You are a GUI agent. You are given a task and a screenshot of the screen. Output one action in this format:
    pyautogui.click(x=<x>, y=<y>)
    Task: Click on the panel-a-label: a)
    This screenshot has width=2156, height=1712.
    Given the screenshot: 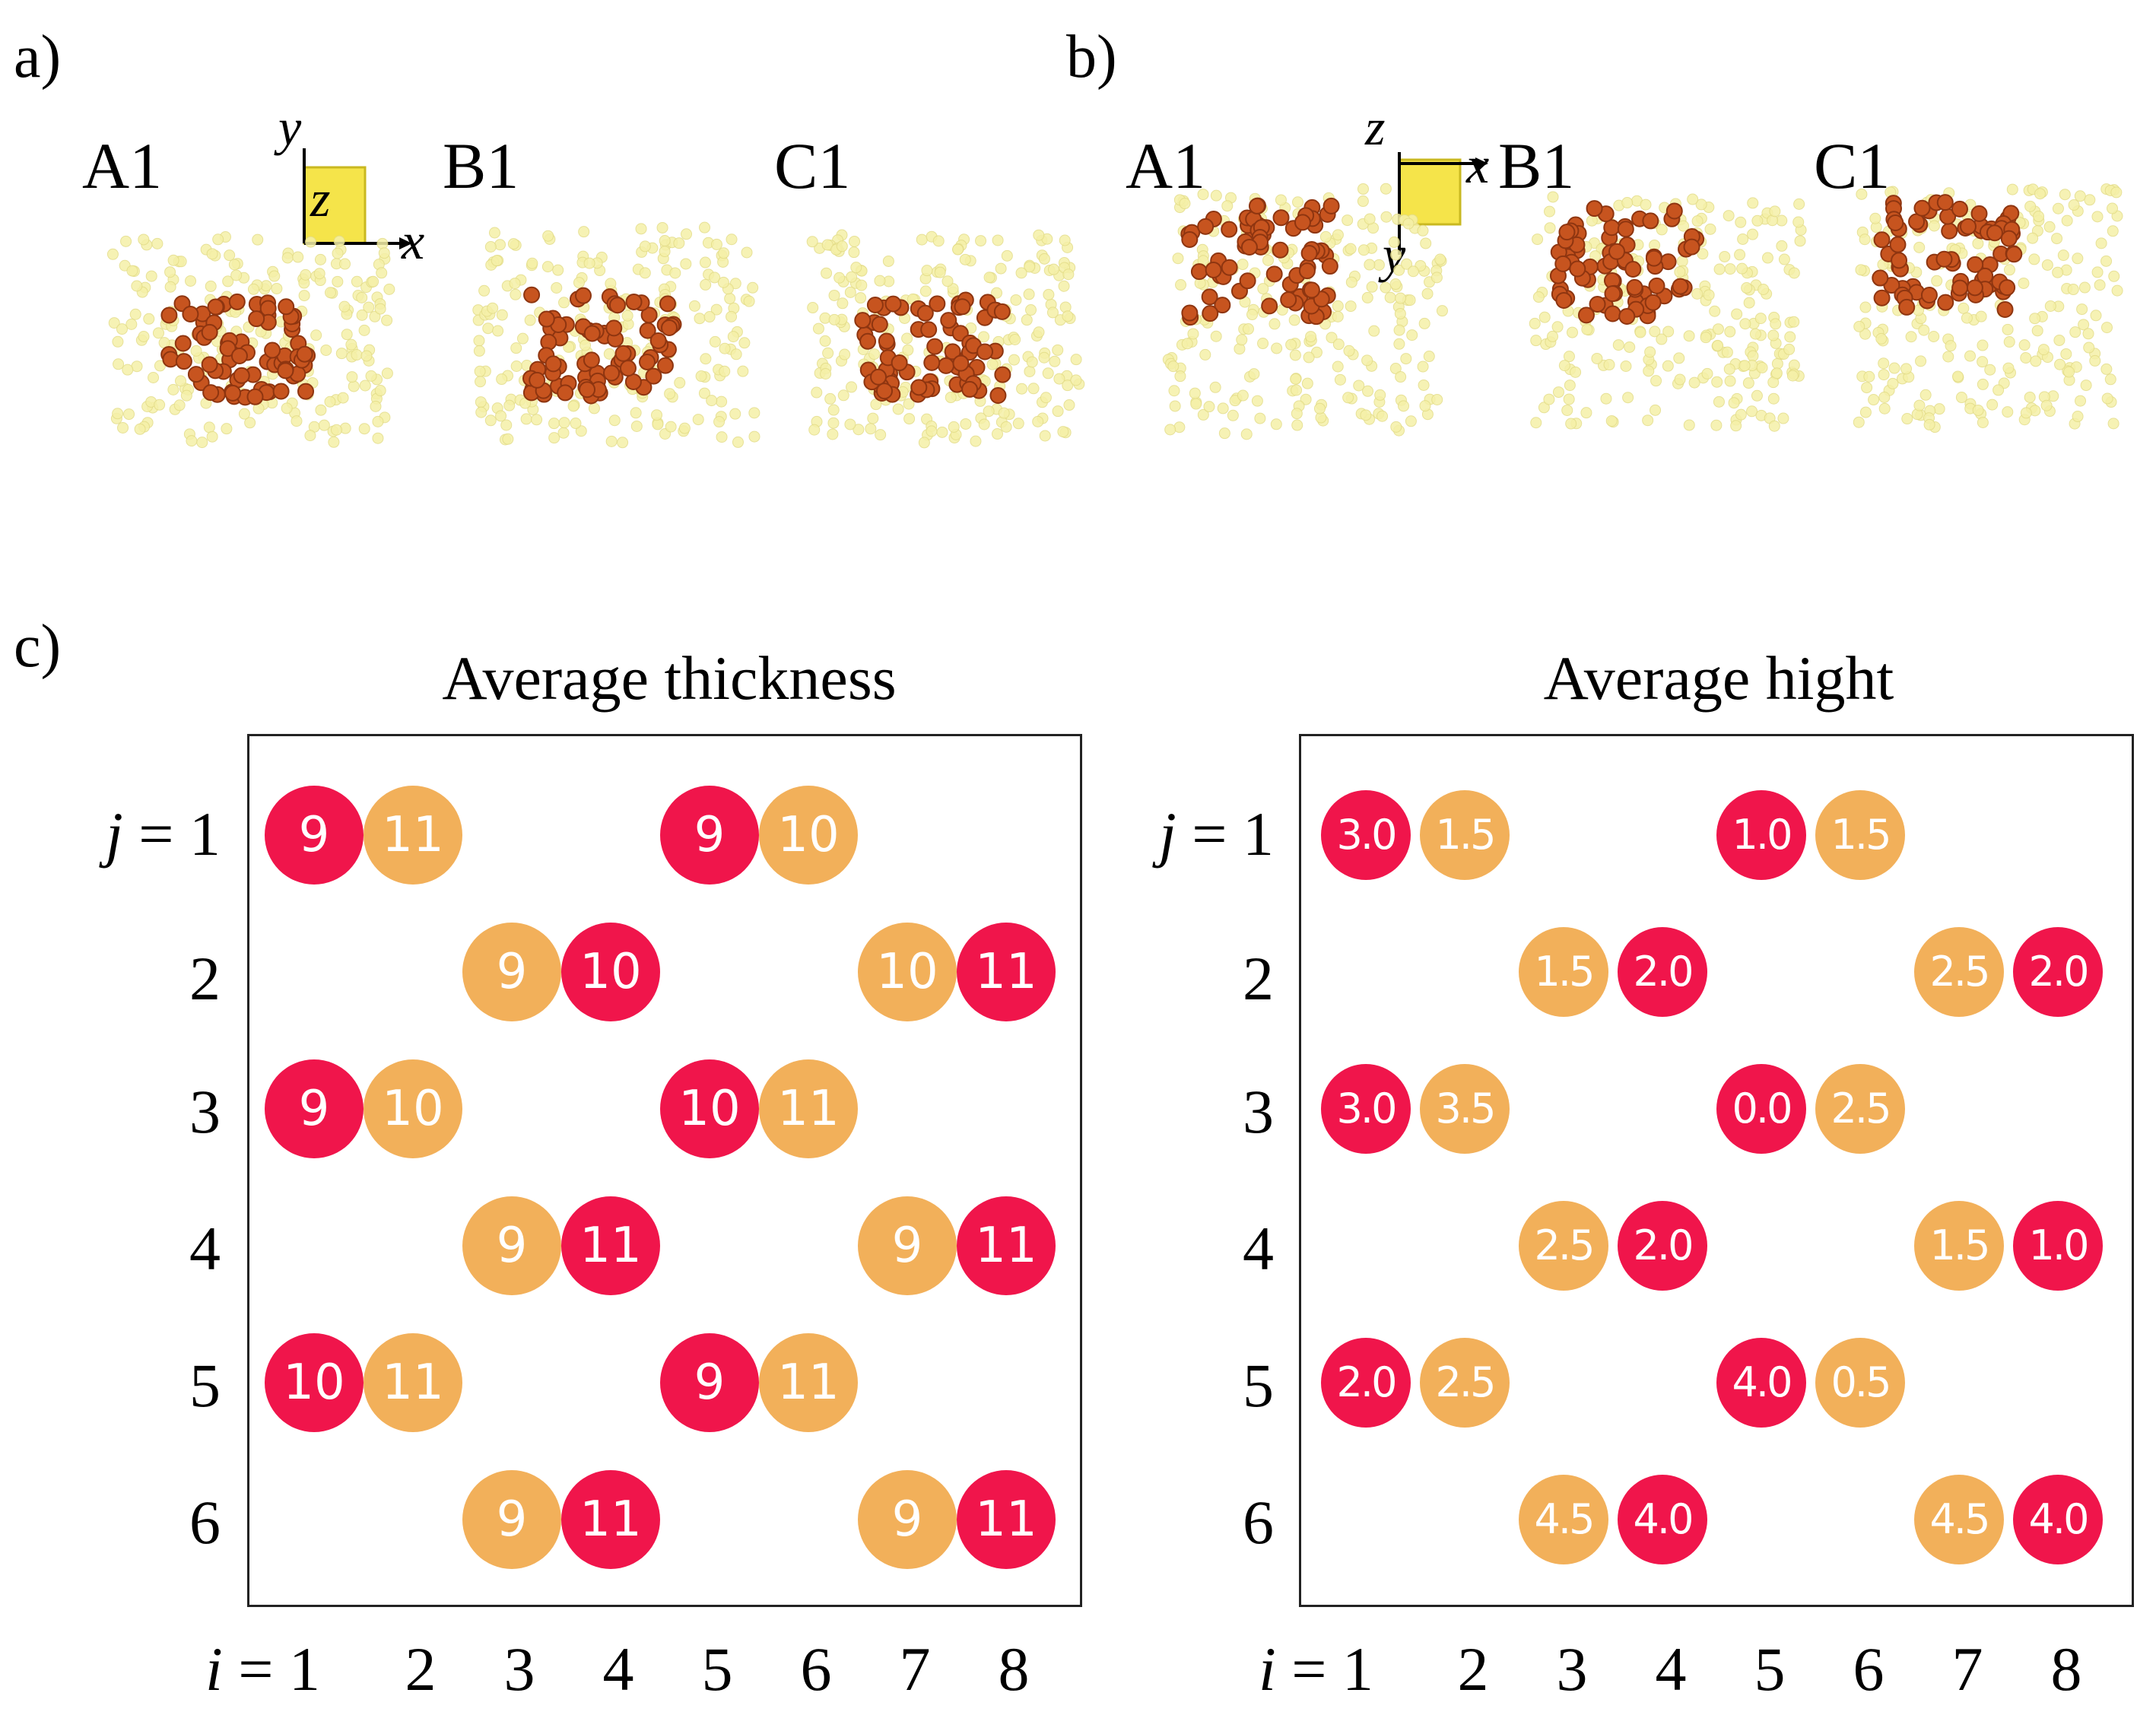 What is the action you would take?
    pyautogui.click(x=38, y=57)
    